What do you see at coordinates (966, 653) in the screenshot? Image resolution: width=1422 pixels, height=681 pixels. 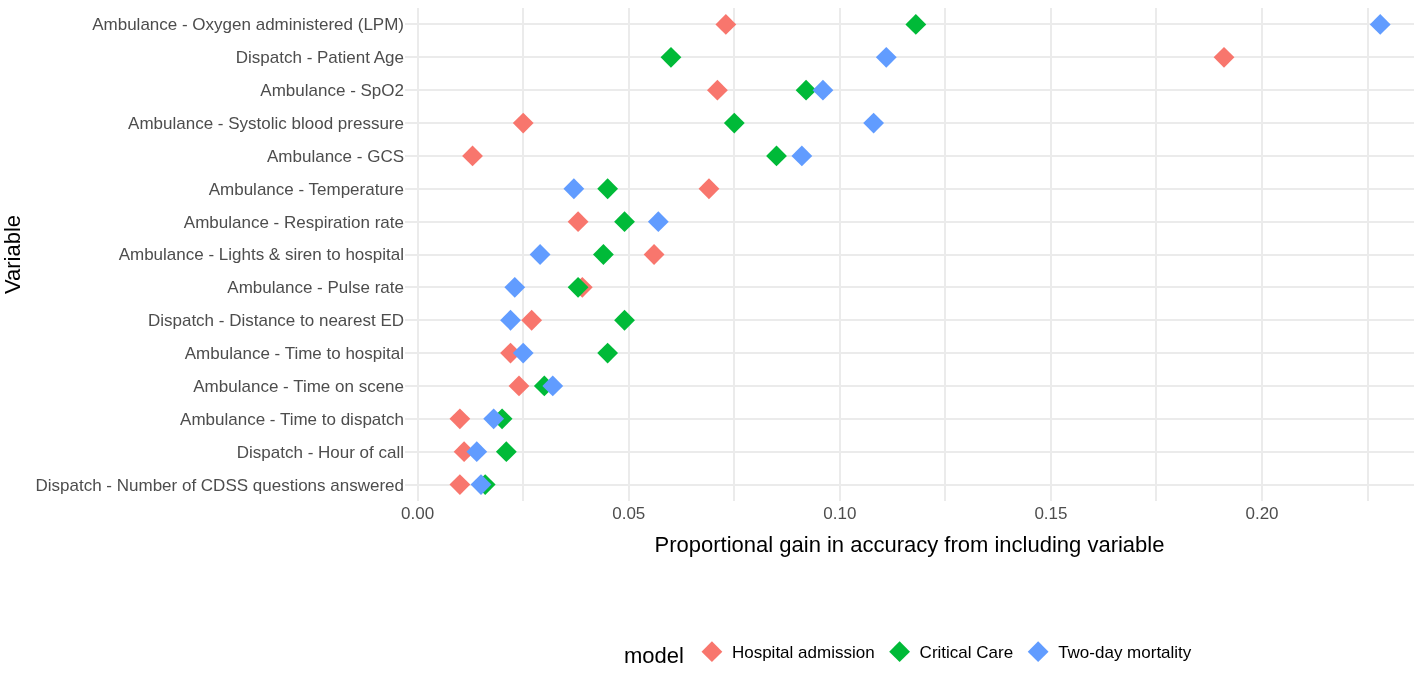 I see `legend-label: Critical Care` at bounding box center [966, 653].